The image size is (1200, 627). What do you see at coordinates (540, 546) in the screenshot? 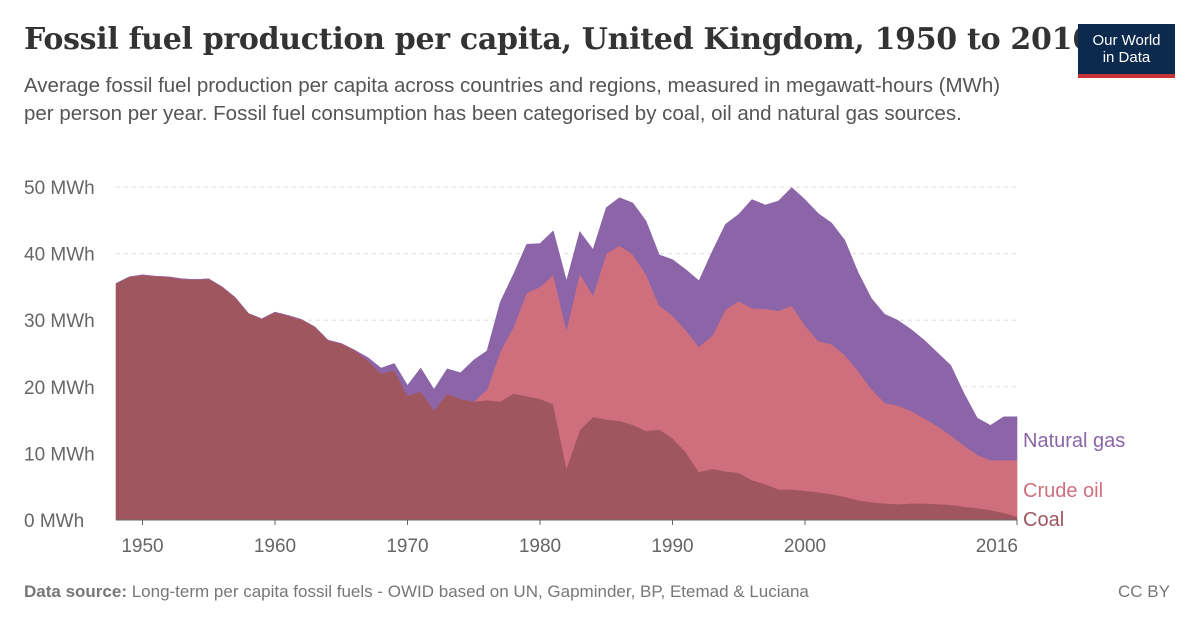
I see `x-tick-label-1980: 1980` at bounding box center [540, 546].